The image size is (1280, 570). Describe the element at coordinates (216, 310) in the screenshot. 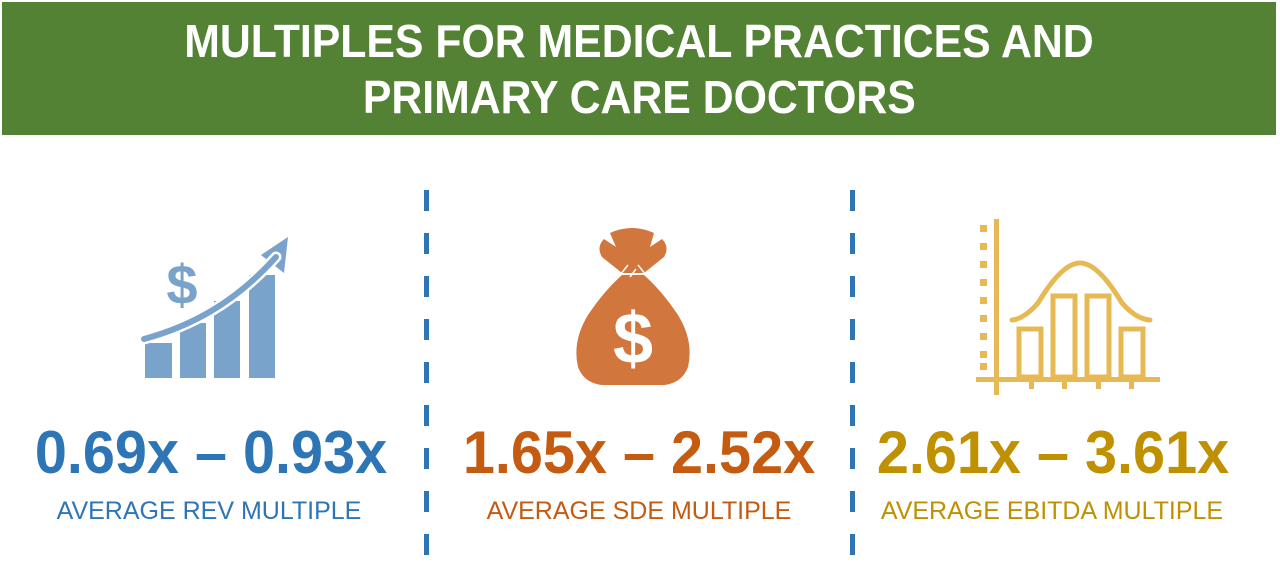

I see `revenue-growth-chart-icon: $` at that location.